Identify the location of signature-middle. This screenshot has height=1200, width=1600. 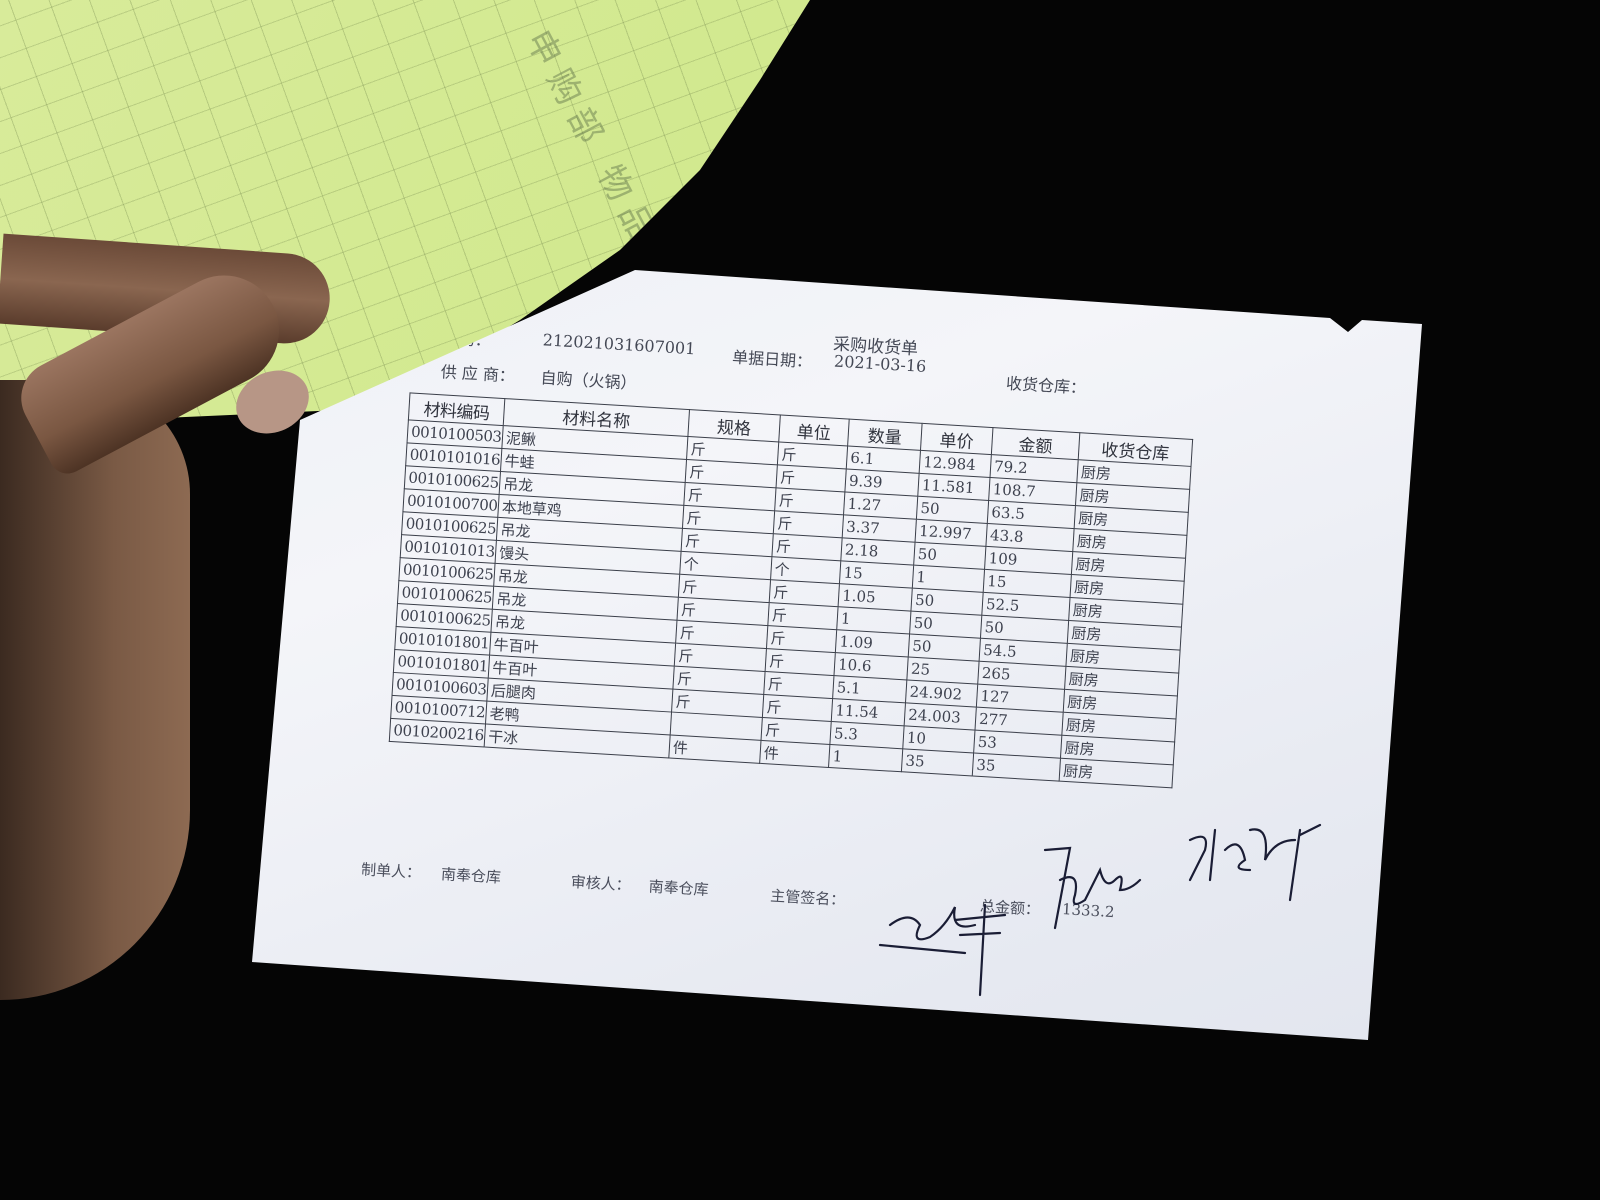
(1092, 888).